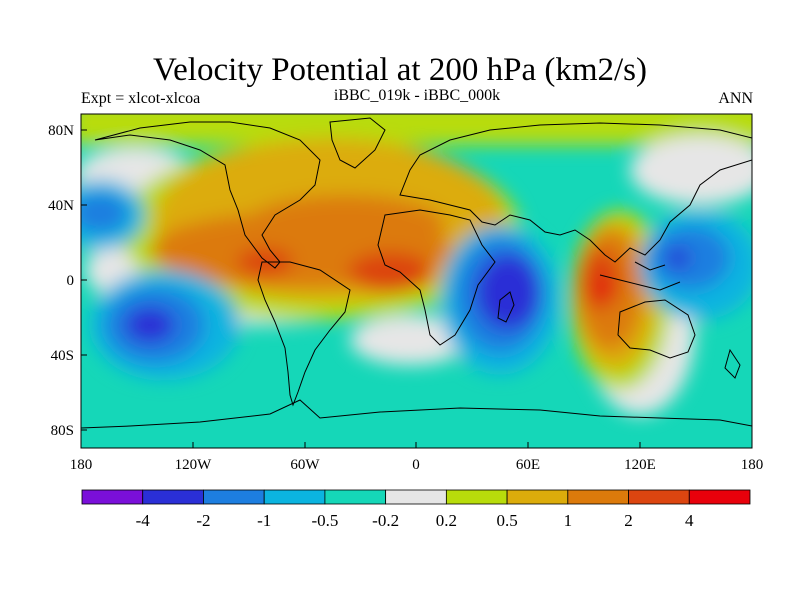  What do you see at coordinates (416, 509) in the screenshot?
I see `colorbar: -4 -2 -1 -0.5 -0.2 0.2 0.5 1 2 4` at bounding box center [416, 509].